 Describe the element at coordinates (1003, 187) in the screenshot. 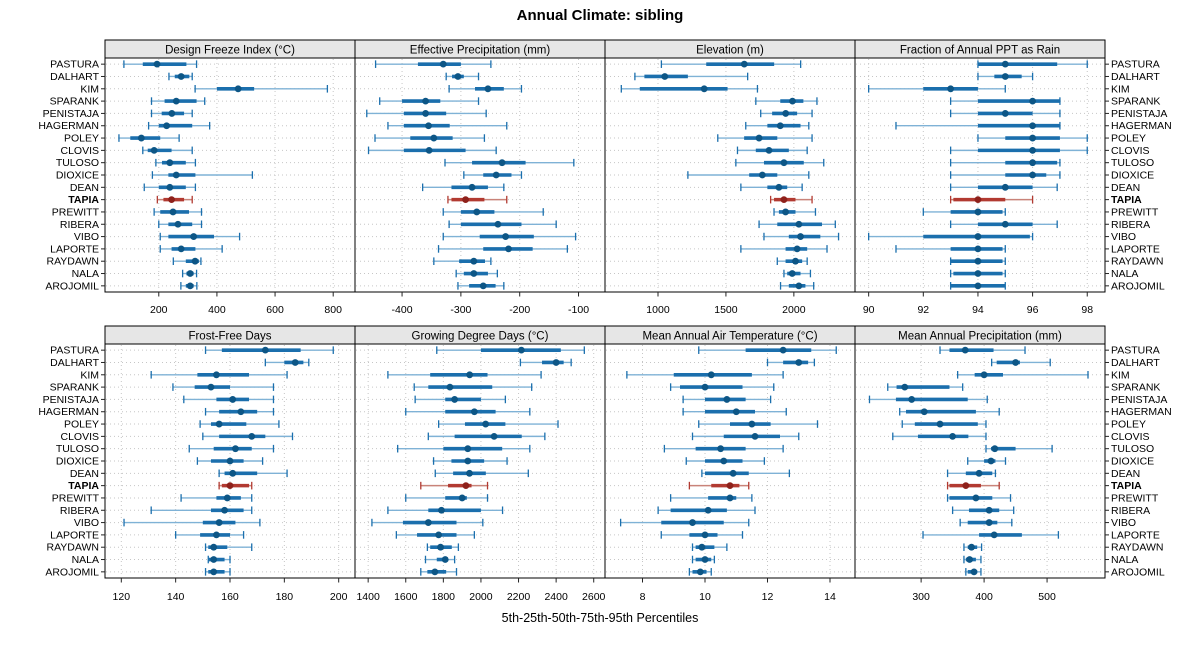

I see `percentile-row-dean` at that location.